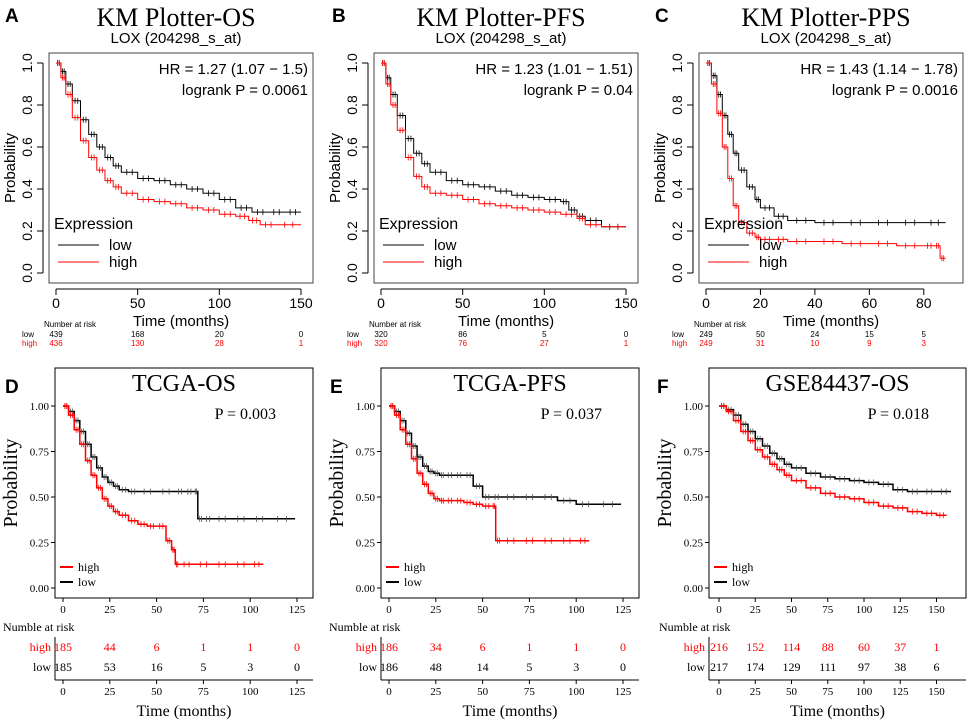 The width and height of the screenshot is (969, 724). What do you see at coordinates (335, 167) in the screenshot?
I see `y-axis-label: Probability` at bounding box center [335, 167].